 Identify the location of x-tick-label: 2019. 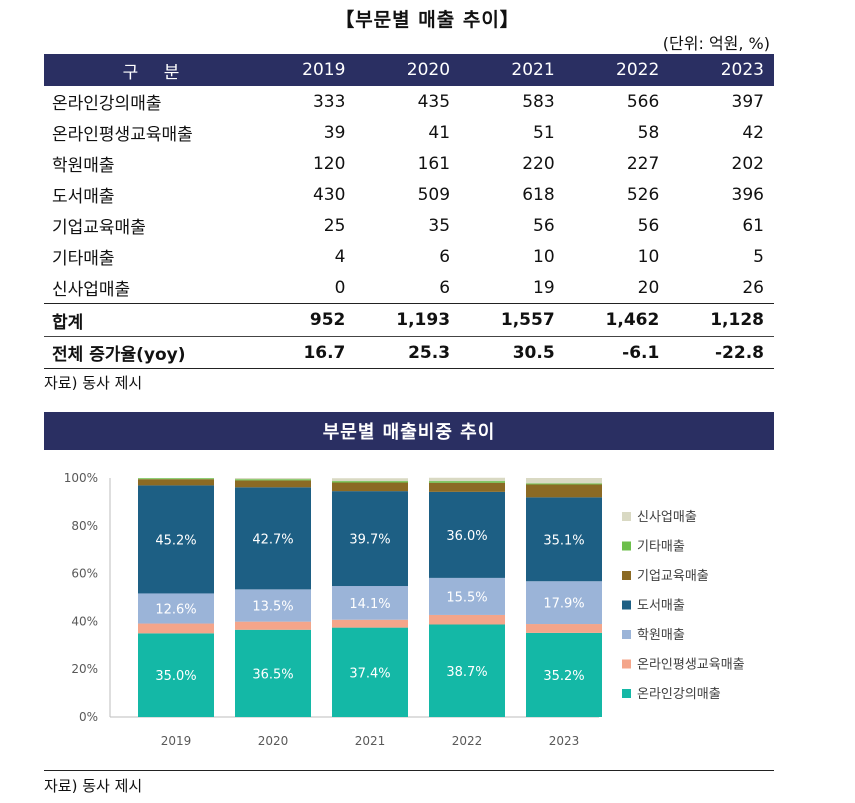
(176, 741).